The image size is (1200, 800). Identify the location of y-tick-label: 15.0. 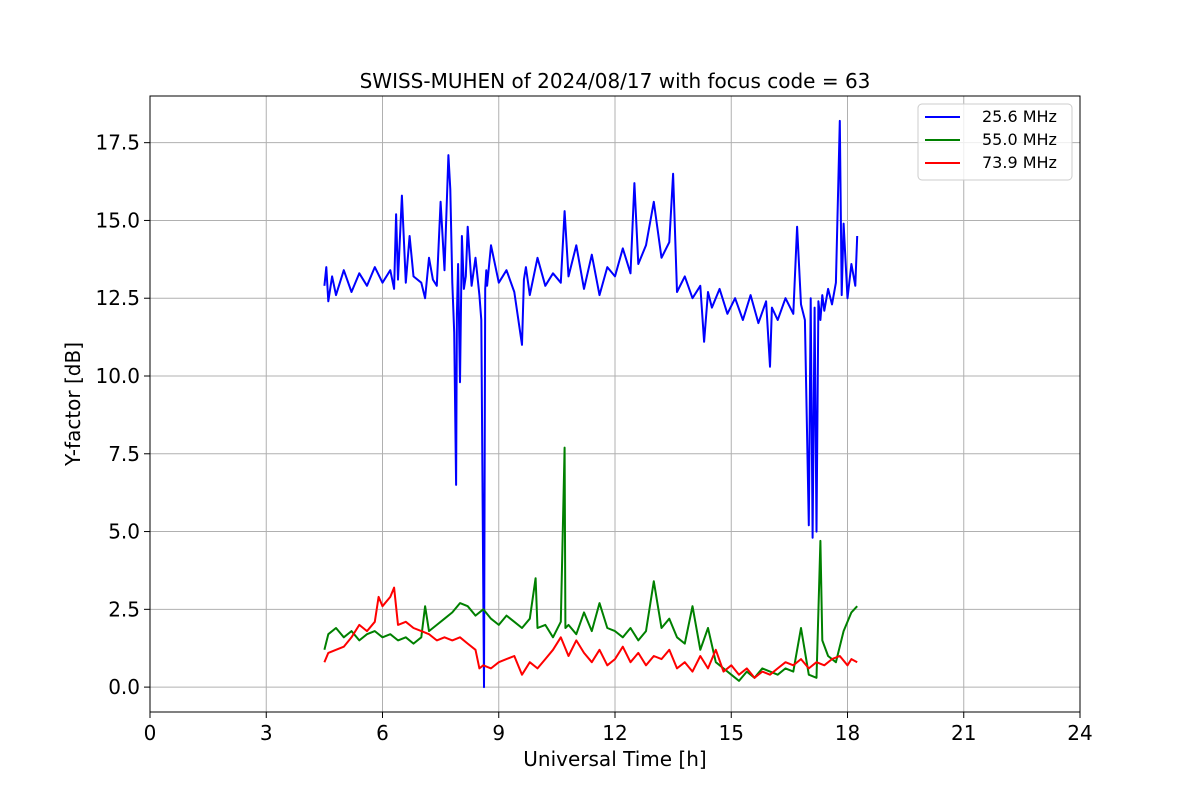
(117, 220).